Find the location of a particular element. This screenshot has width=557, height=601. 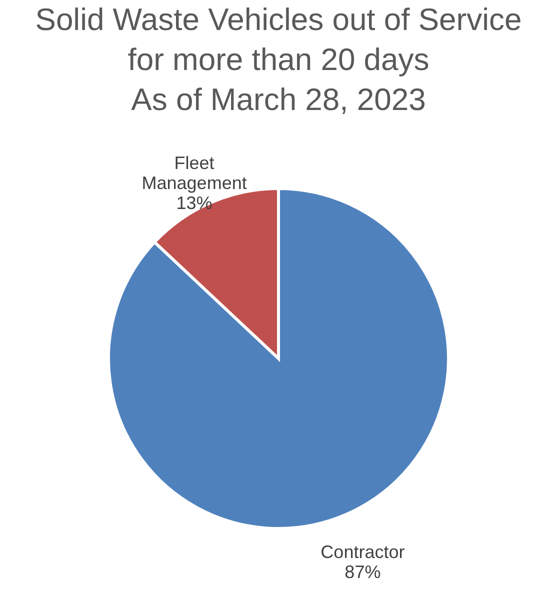

data-label: 87% is located at coordinates (362, 572).